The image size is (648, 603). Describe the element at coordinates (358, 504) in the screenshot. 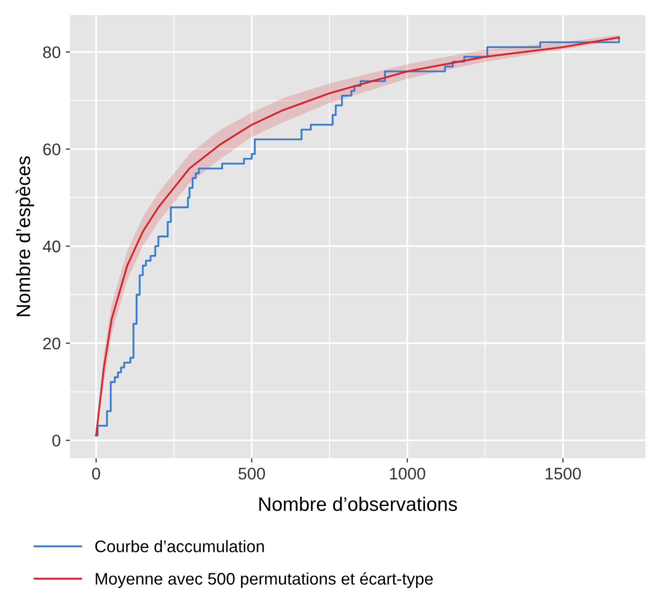

I see `x-axis-title: Nombre d’observations` at that location.